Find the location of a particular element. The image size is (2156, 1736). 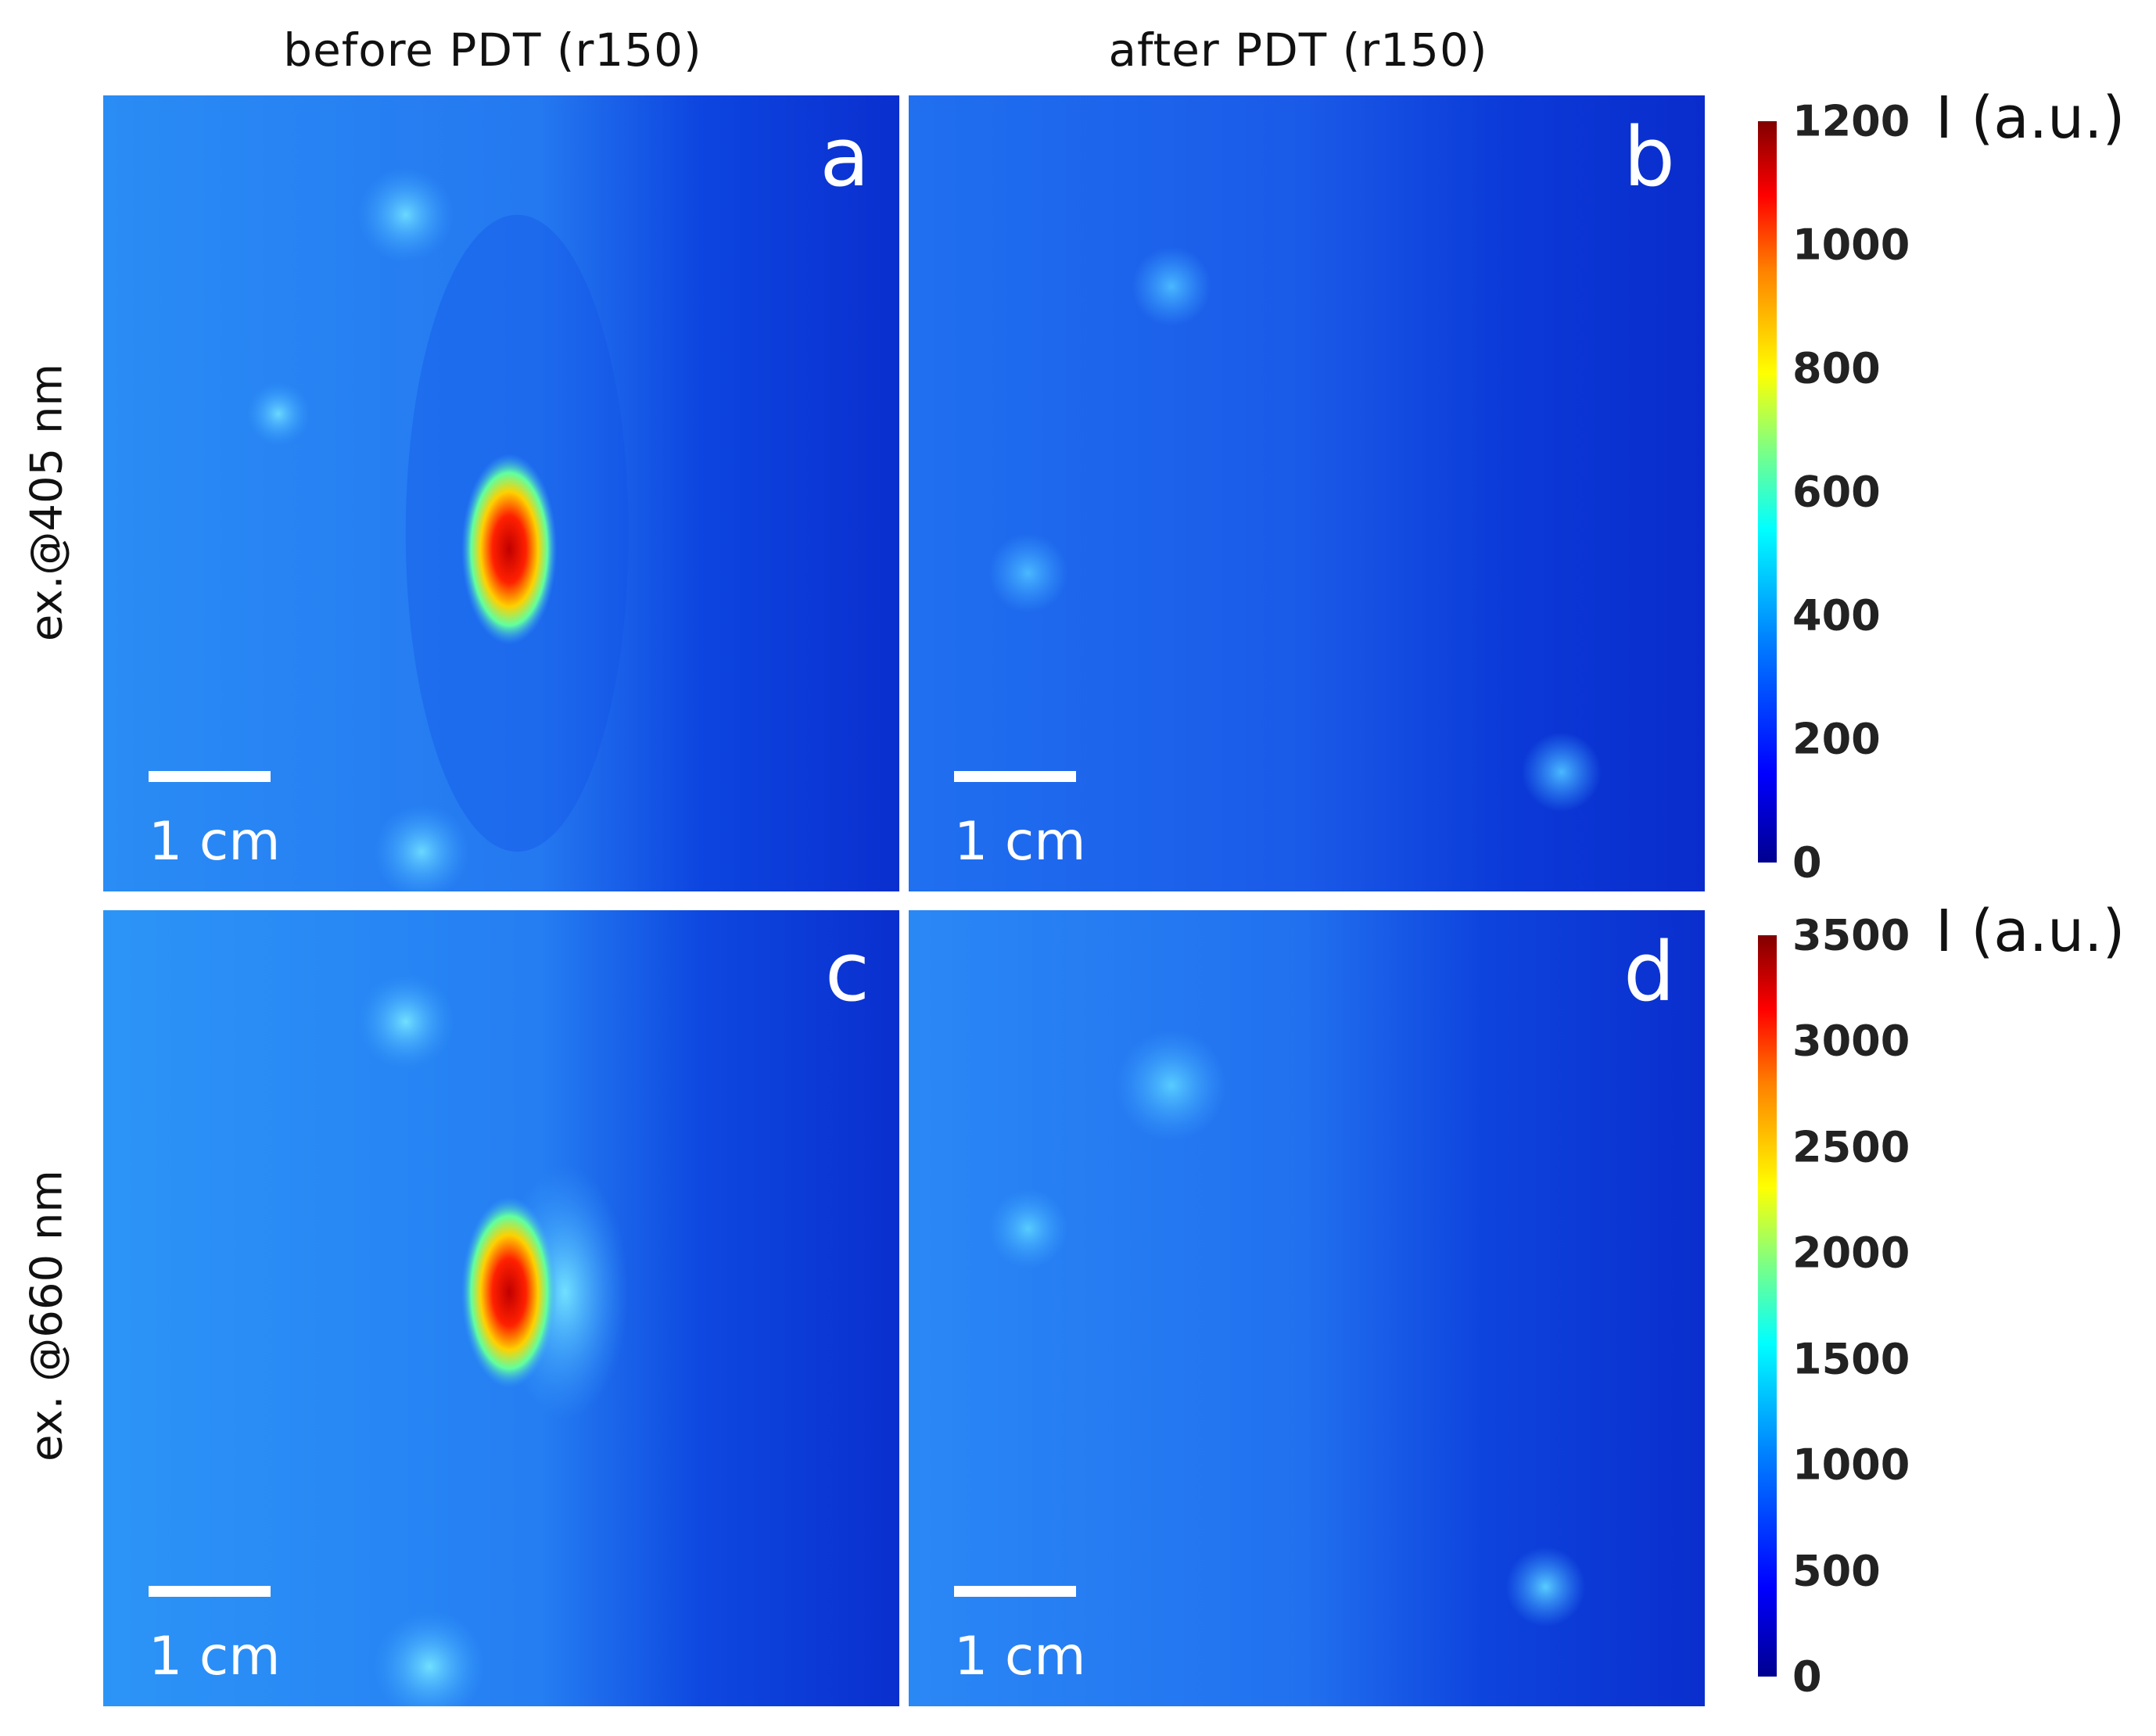

colorbar-tick: 2000 is located at coordinates (1851, 1253).